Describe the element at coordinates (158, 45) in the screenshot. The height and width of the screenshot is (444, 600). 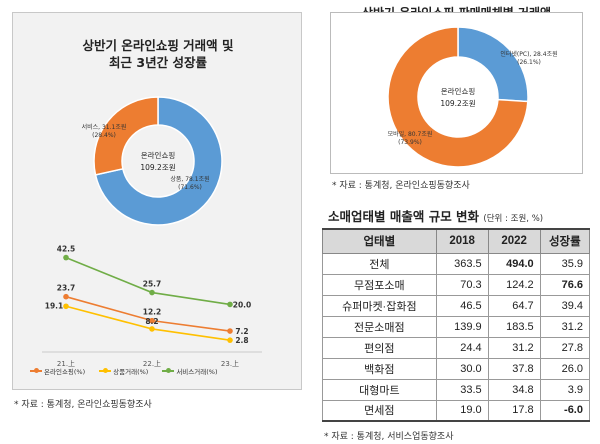
I see `left-title-line1: 상반기 온라인쇼핑 거래액 및` at that location.